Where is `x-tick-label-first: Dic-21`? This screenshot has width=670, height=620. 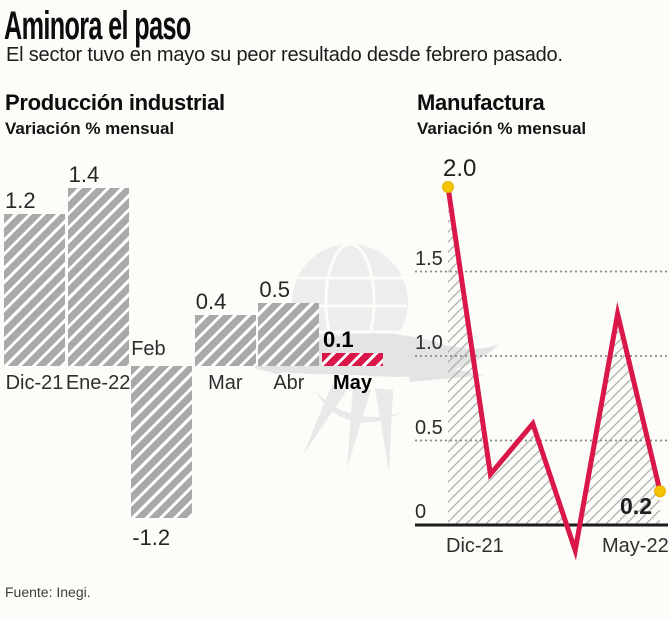 x-tick-label-first: Dic-21 is located at coordinates (475, 546).